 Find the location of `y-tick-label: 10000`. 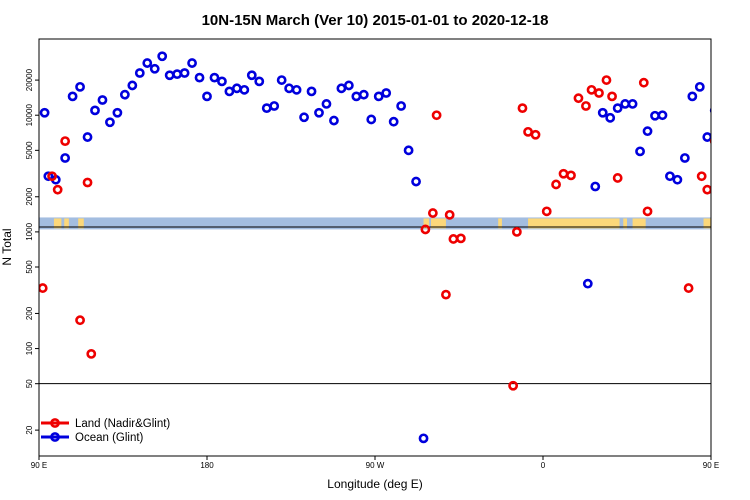

y-tick-label: 10000 is located at coordinates (29, 115).